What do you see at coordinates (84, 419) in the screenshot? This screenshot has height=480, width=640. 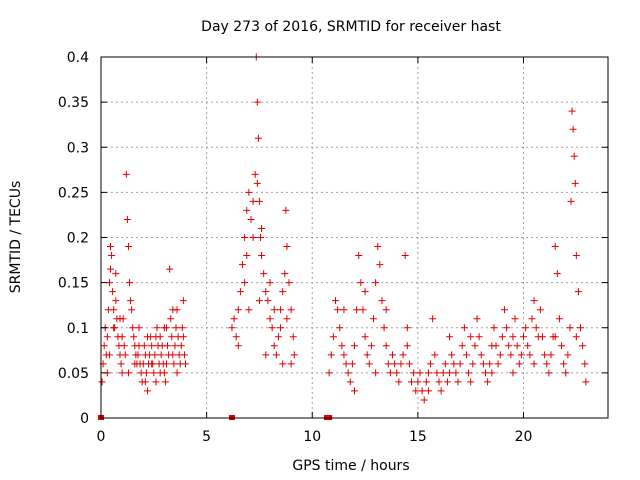 I see `y-tick-label: 0` at bounding box center [84, 419].